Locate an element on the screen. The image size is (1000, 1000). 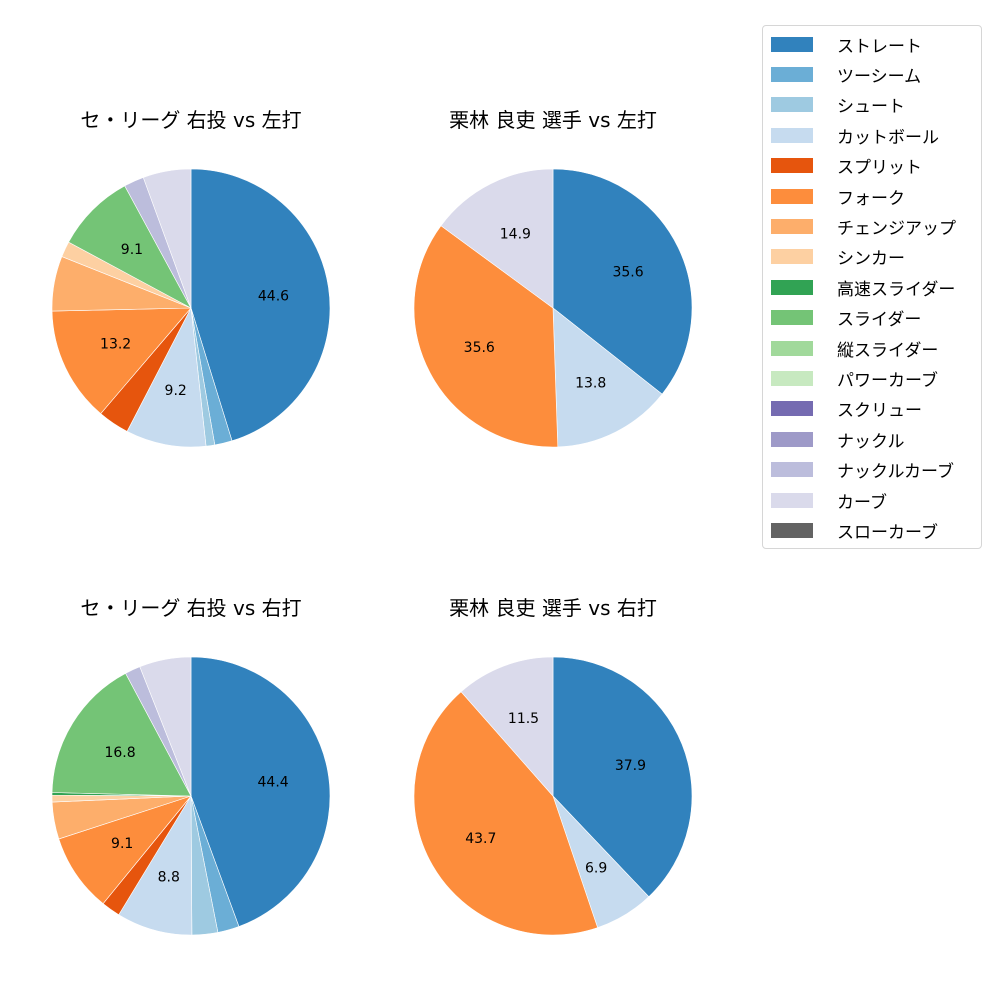
legend-item: ストレート is located at coordinates (846, 45).